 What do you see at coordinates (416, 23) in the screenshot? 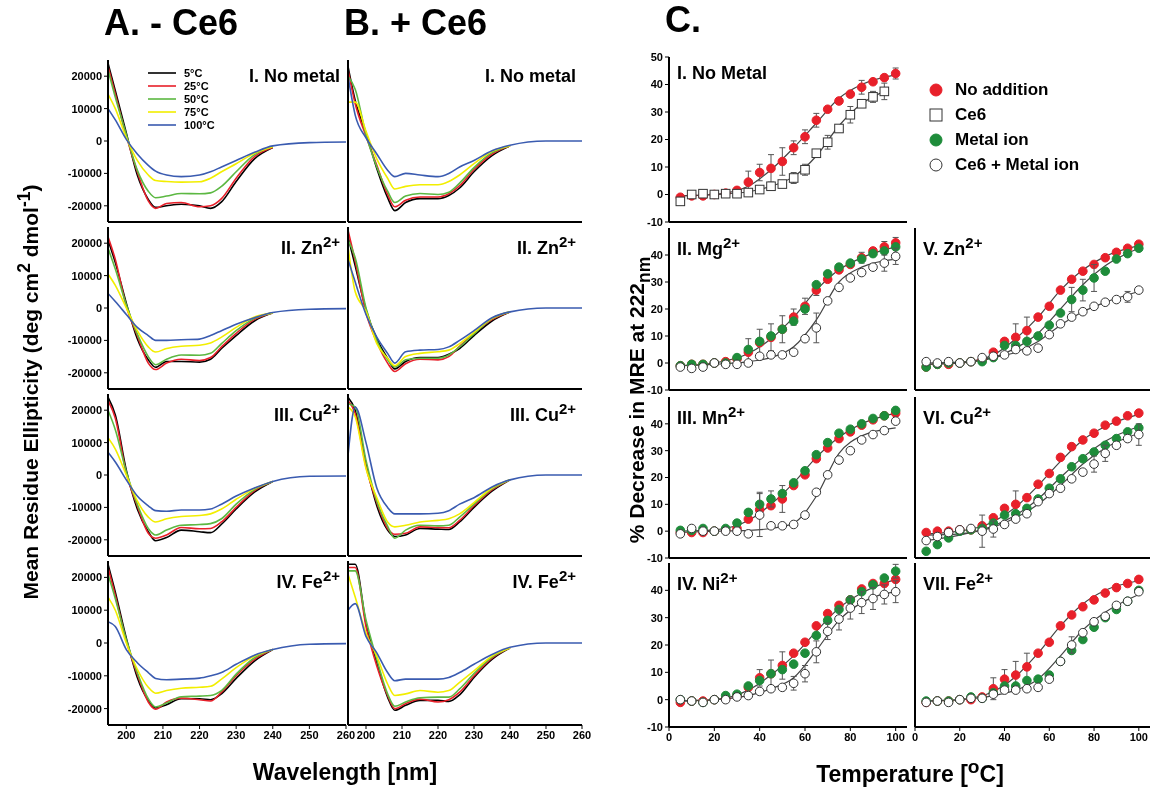
I see `text: B. + Ce6` at bounding box center [416, 23].